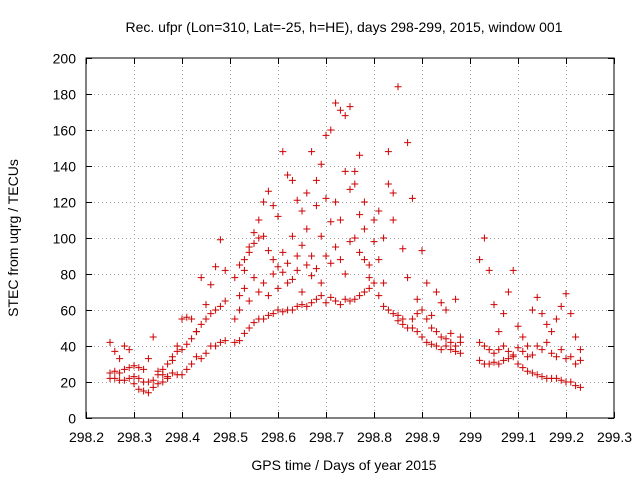 This screenshot has width=640, height=480. What do you see at coordinates (13, 238) in the screenshot?
I see `y-axis-label: STEC from uqrg / TECUs` at bounding box center [13, 238].